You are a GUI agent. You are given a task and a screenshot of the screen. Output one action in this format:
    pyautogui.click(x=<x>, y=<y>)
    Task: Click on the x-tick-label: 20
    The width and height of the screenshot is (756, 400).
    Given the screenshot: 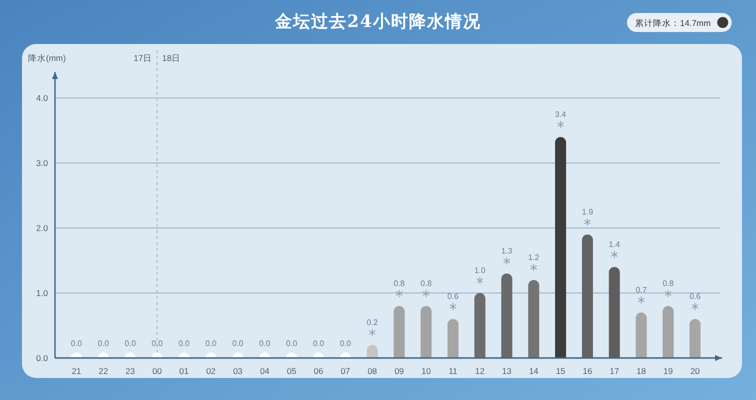 What is the action you would take?
    pyautogui.click(x=695, y=371)
    